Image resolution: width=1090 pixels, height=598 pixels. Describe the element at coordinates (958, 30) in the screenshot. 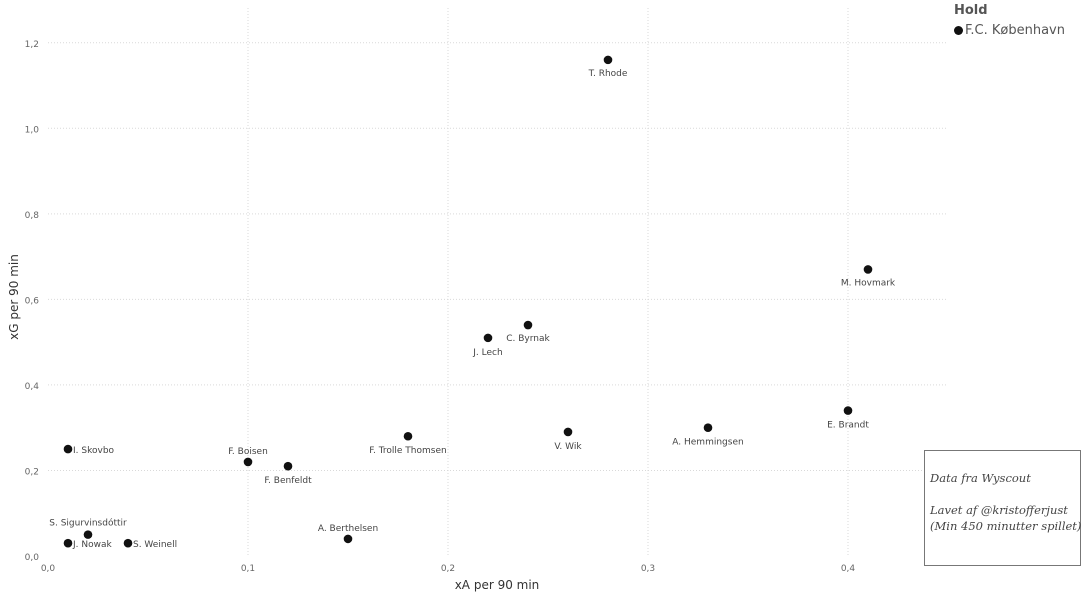

I see `legend-marker-icon` at that location.